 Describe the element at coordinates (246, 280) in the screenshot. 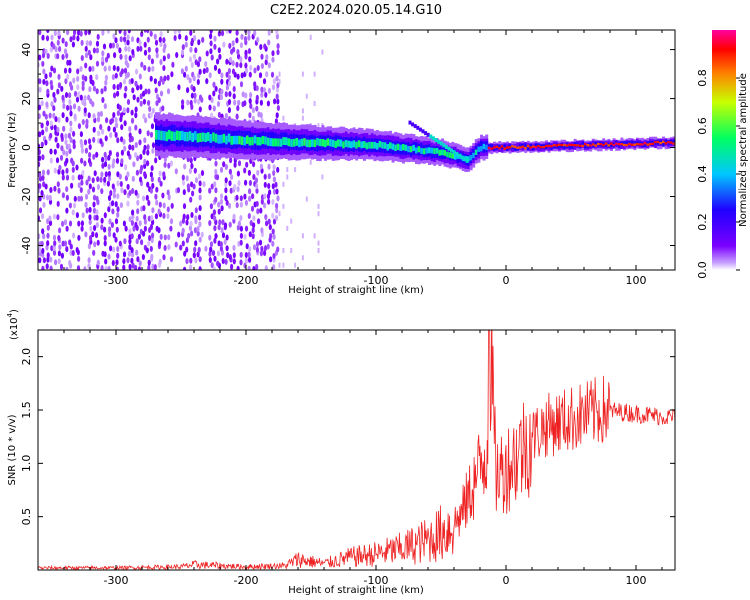

I see `x-tick-label: -200` at that location.